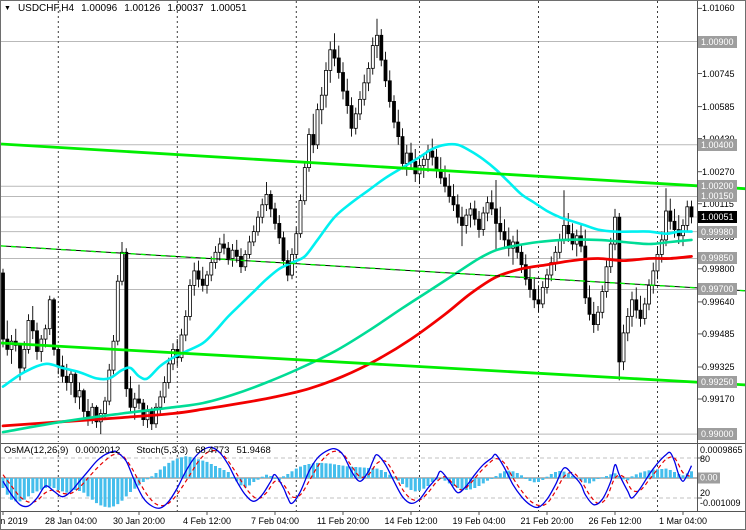  I want to click on time-axis-label: 23 Jan 2019, so click(14, 521).